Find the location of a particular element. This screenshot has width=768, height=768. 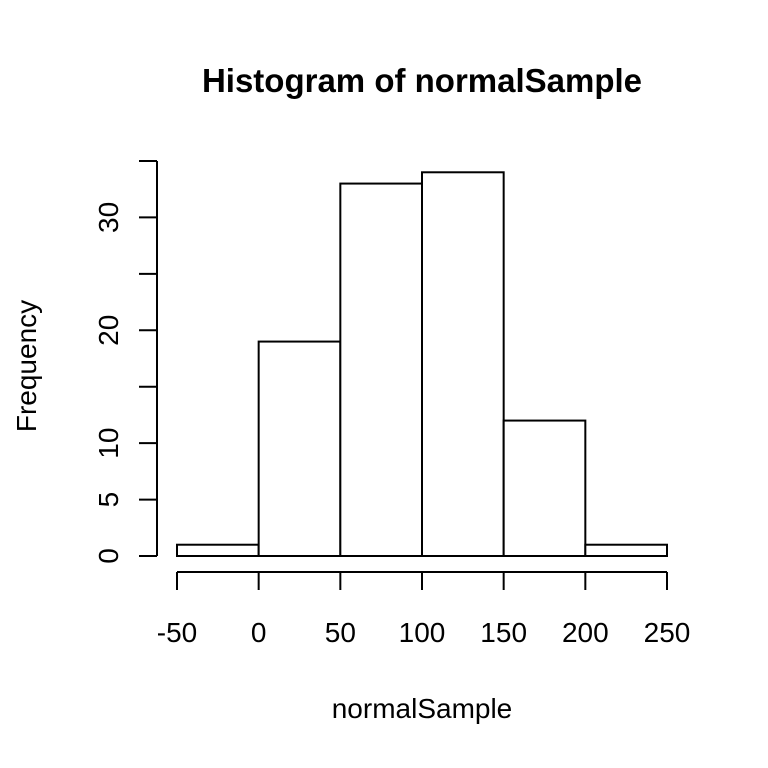

x-tick-label: 250 is located at coordinates (667, 632).